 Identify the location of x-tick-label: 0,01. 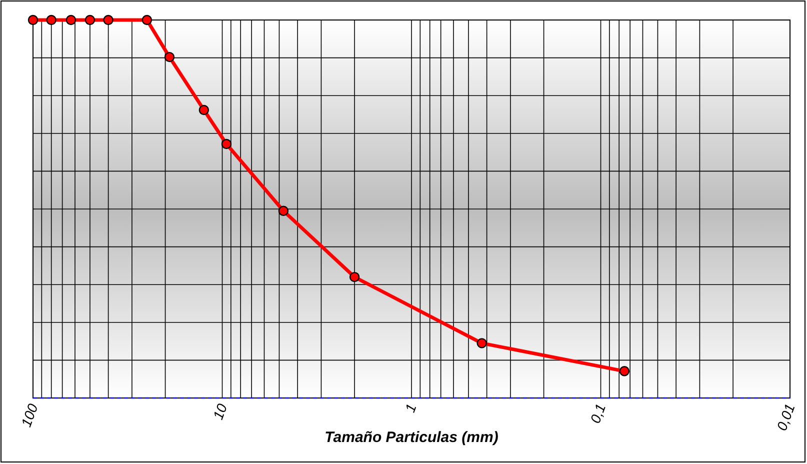
(785, 417).